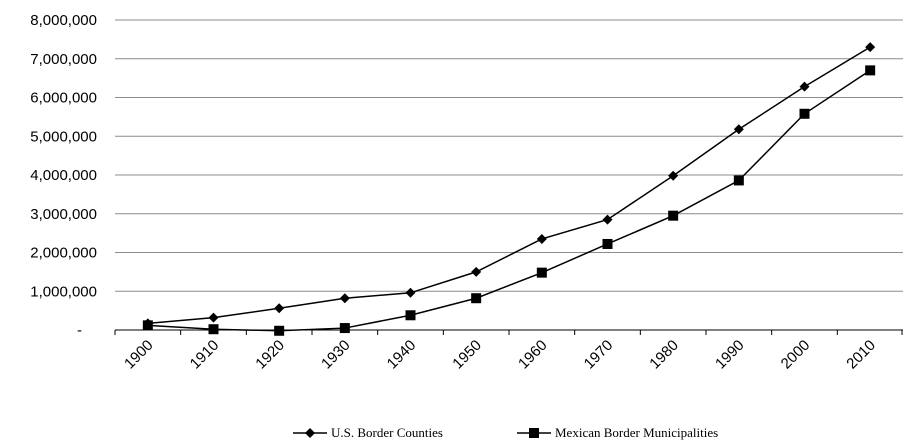 This screenshot has height=443, width=903. I want to click on legend-label: U.S. Border Counties, so click(387, 432).